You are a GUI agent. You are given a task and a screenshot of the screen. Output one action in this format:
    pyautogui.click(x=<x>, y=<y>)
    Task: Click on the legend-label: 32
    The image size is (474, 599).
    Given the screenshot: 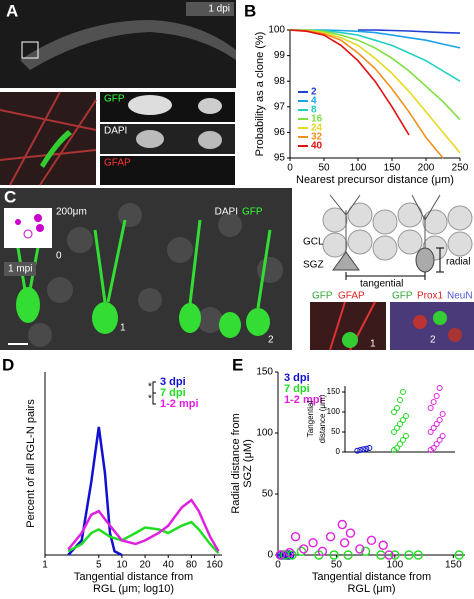 What is the action you would take?
    pyautogui.click(x=317, y=137)
    